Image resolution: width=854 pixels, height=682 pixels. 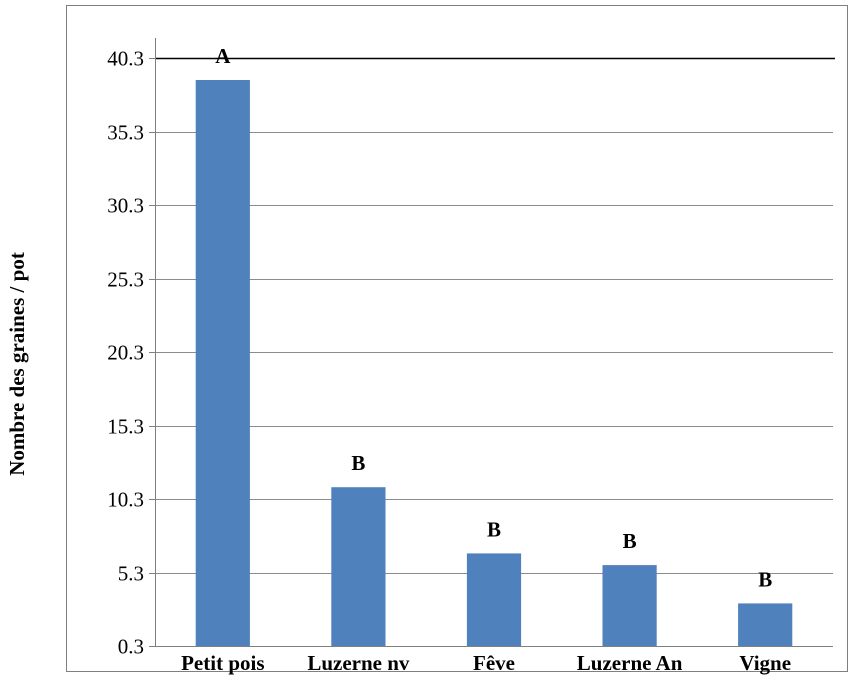 I want to click on y-tick-label: 20.3, so click(x=125, y=353).